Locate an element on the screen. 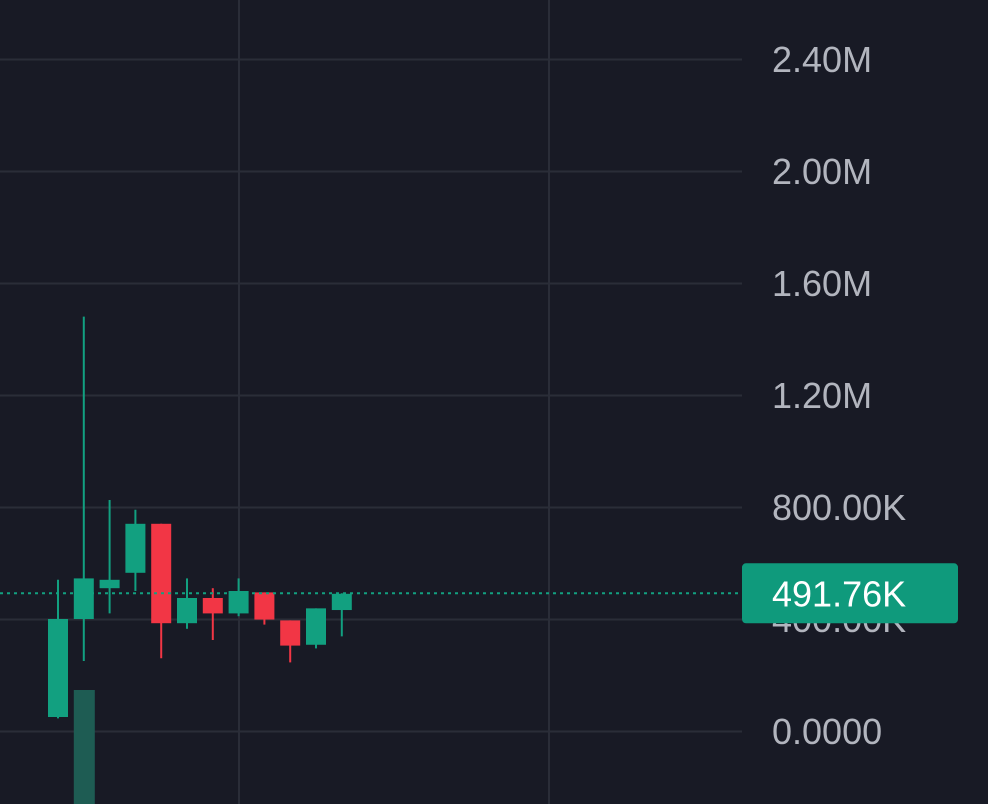 The width and height of the screenshot is (988, 804). y-tick-label: 2.40M is located at coordinates (822, 59).